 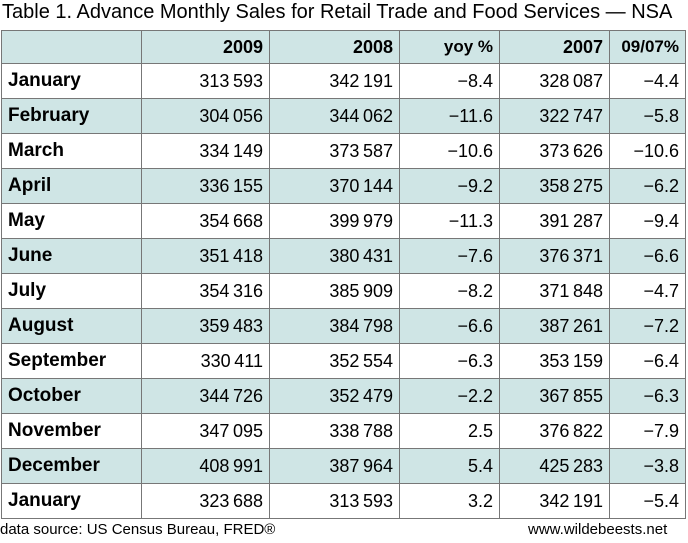 What do you see at coordinates (647, 221) in the screenshot?
I see `growth-09-07-cell: −9.4` at bounding box center [647, 221].